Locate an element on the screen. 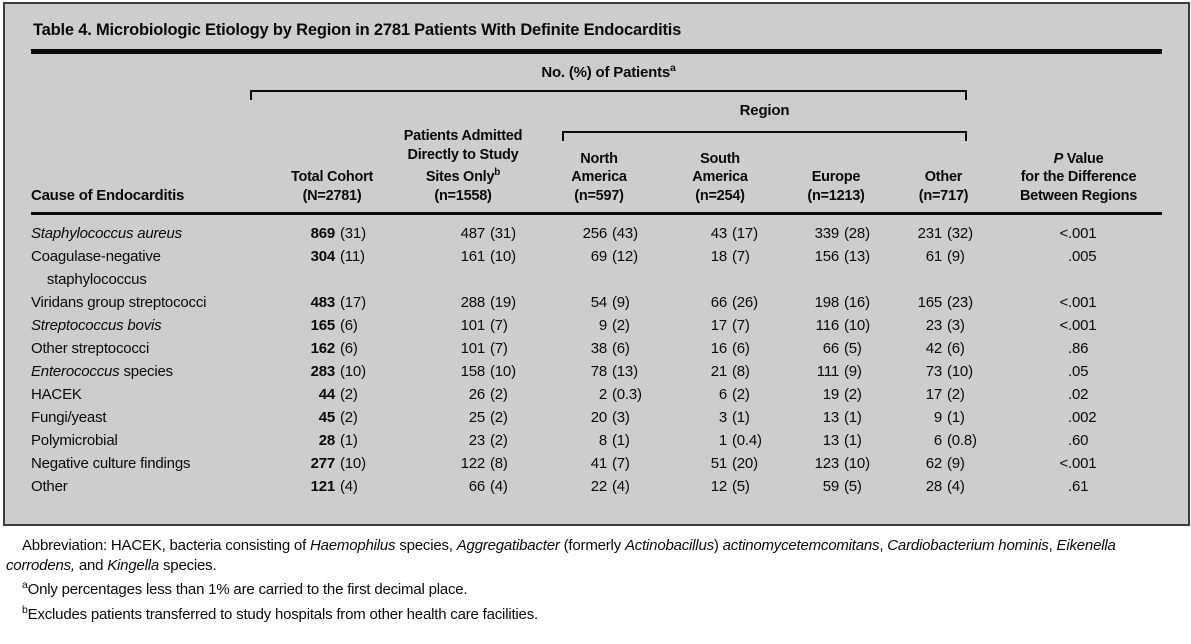  row-label: Other streptococci is located at coordinates (90, 348).